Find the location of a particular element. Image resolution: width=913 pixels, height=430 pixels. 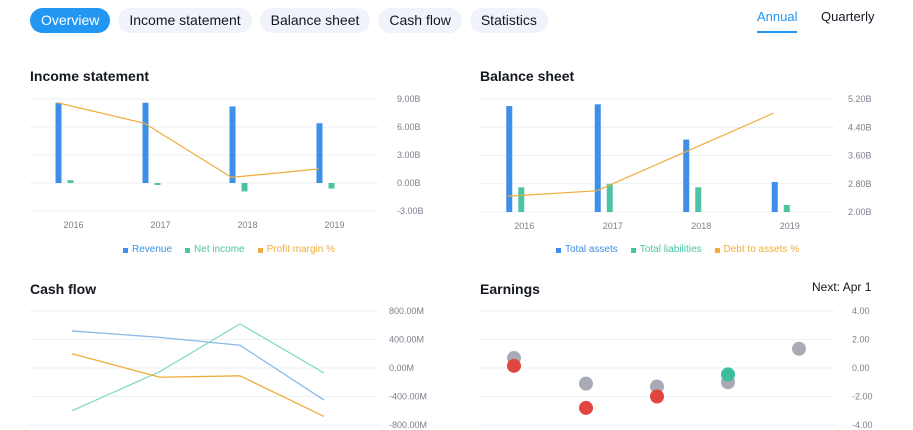

tab-statistics: Statistics is located at coordinates (508, 20).